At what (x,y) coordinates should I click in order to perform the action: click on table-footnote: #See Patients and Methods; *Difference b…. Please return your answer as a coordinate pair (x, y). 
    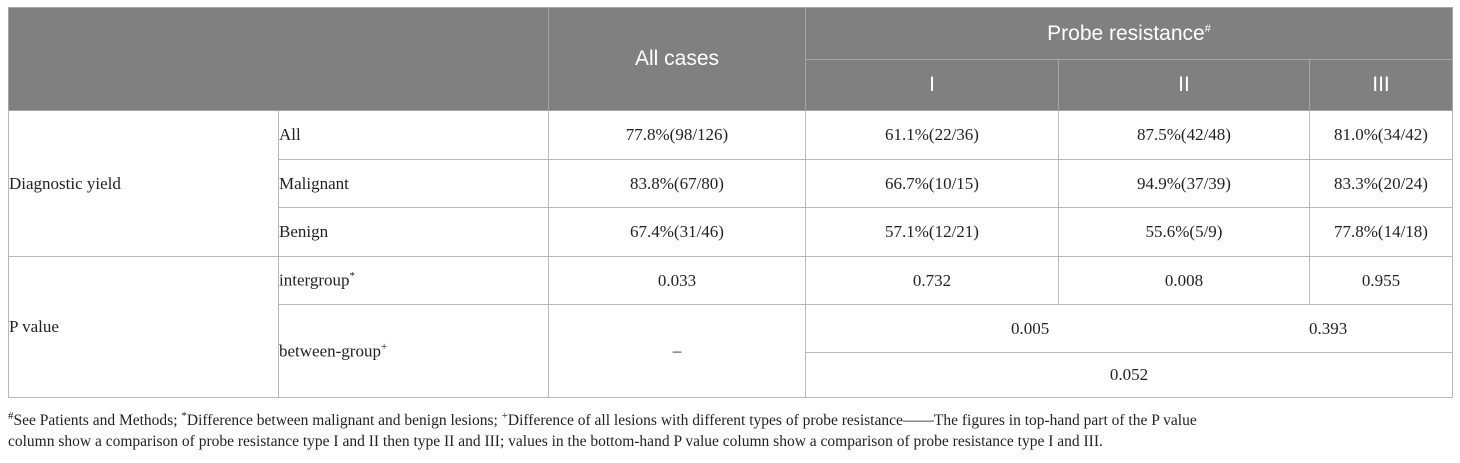
    Looking at the image, I should click on (730, 429).